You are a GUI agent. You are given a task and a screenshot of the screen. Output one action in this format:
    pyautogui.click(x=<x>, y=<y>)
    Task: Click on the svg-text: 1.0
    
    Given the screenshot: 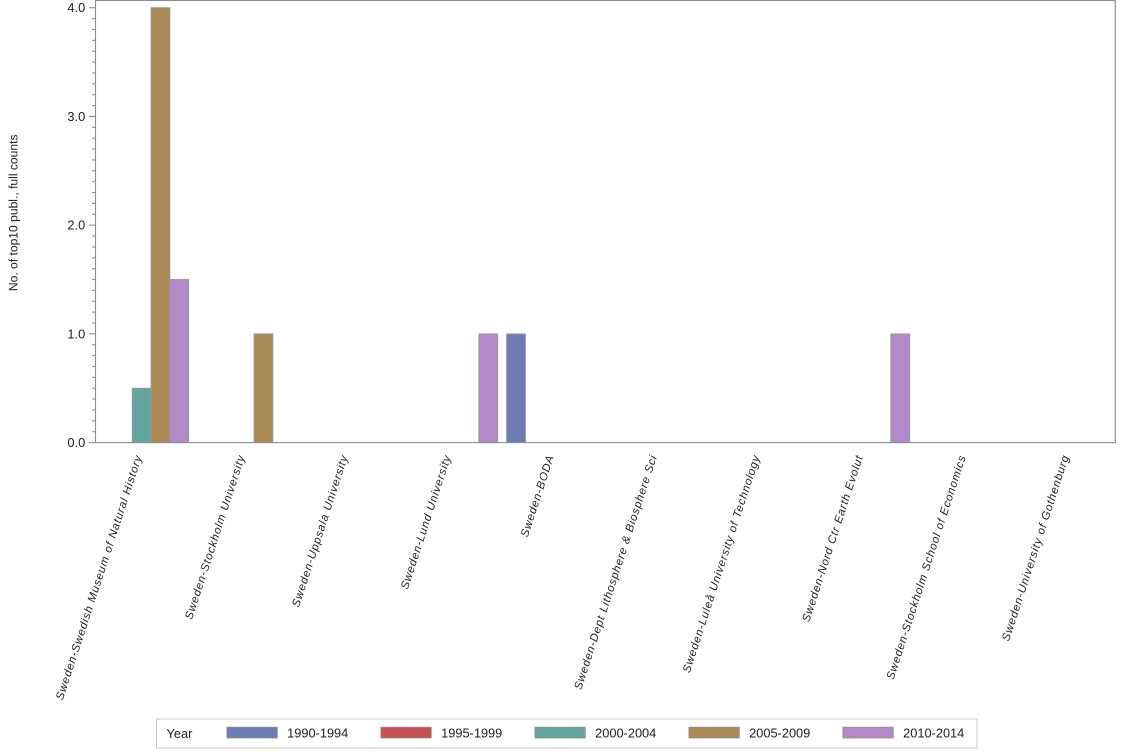 What is the action you would take?
    pyautogui.click(x=76, y=333)
    